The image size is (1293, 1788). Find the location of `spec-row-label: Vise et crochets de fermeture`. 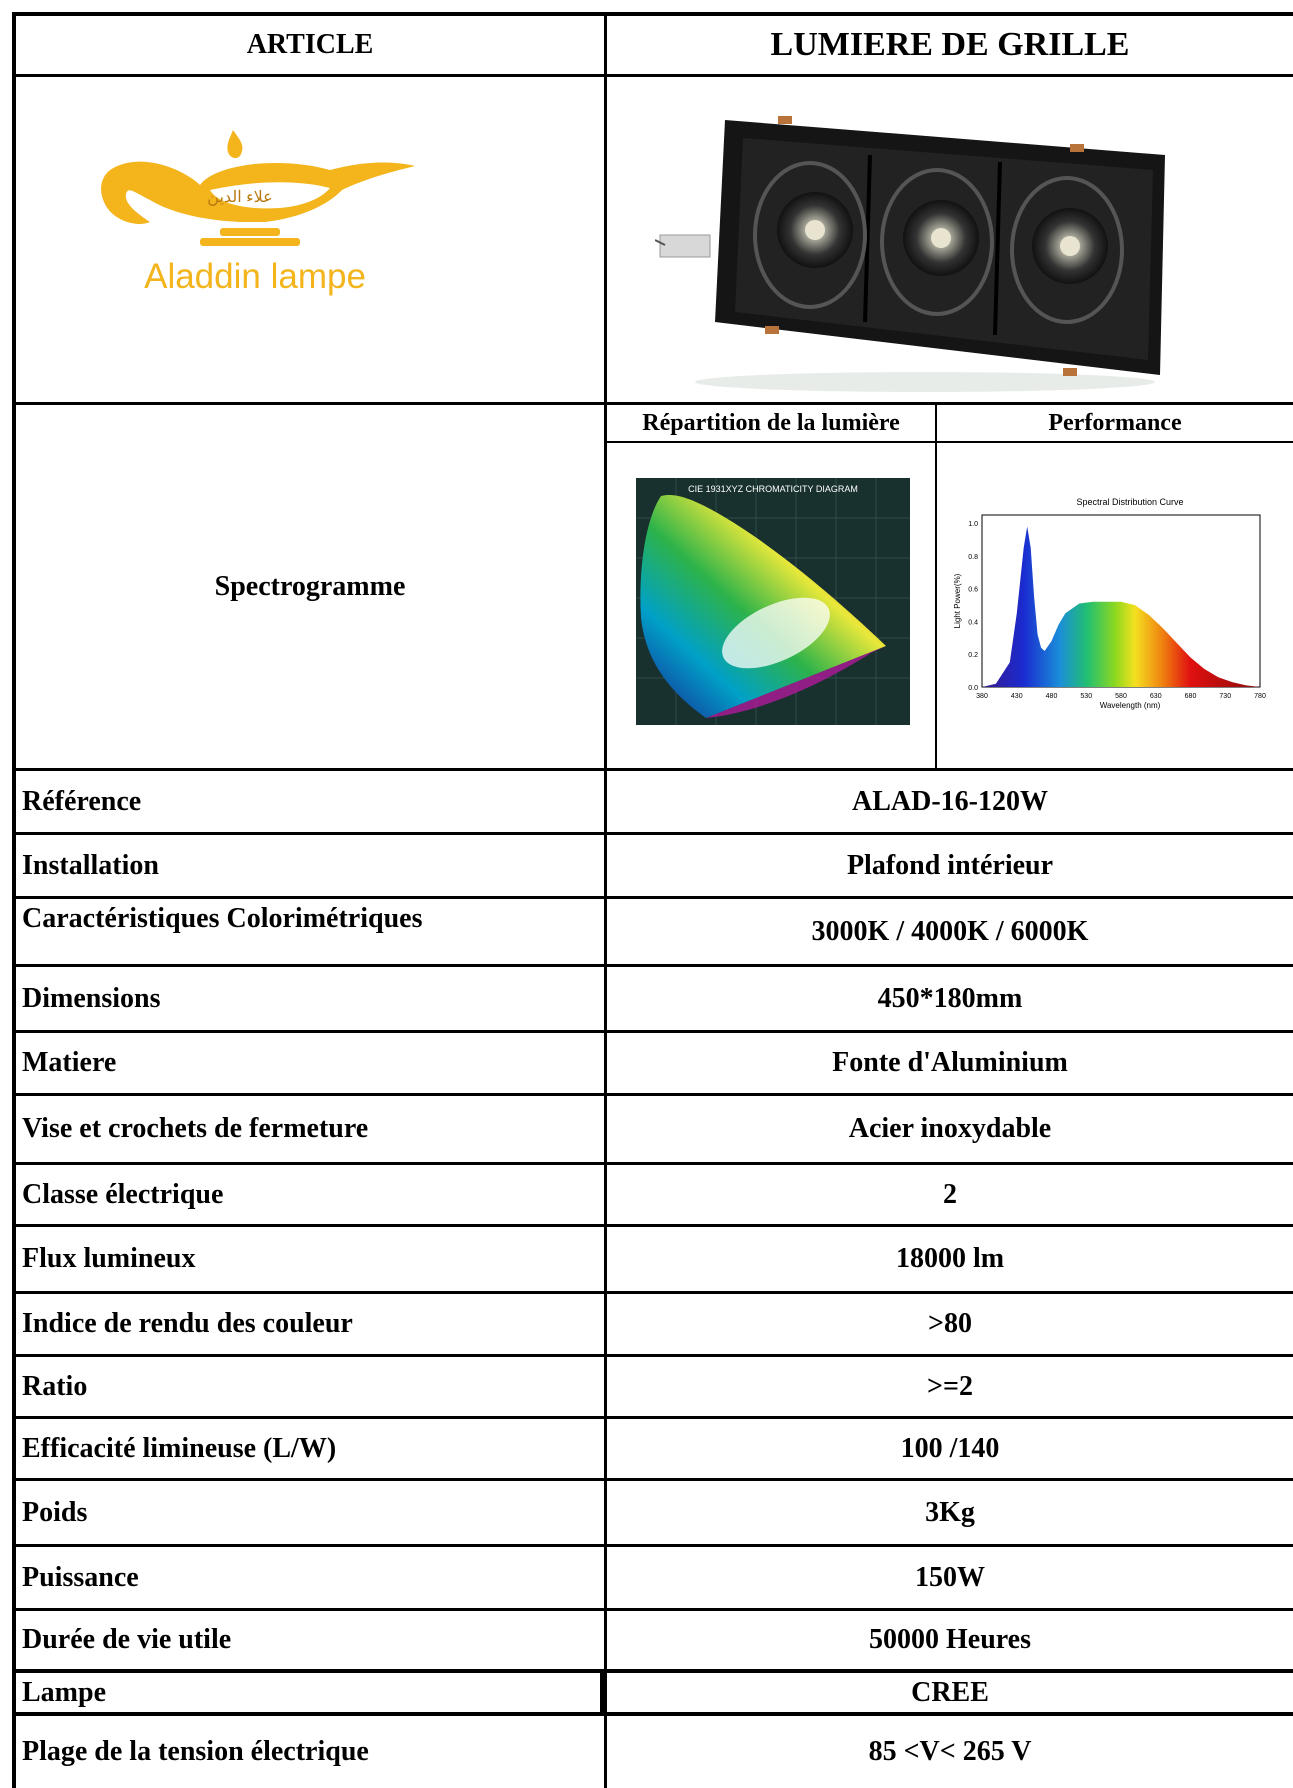

spec-row-label: Vise et crochets de fermeture is located at coordinates (195, 1128).